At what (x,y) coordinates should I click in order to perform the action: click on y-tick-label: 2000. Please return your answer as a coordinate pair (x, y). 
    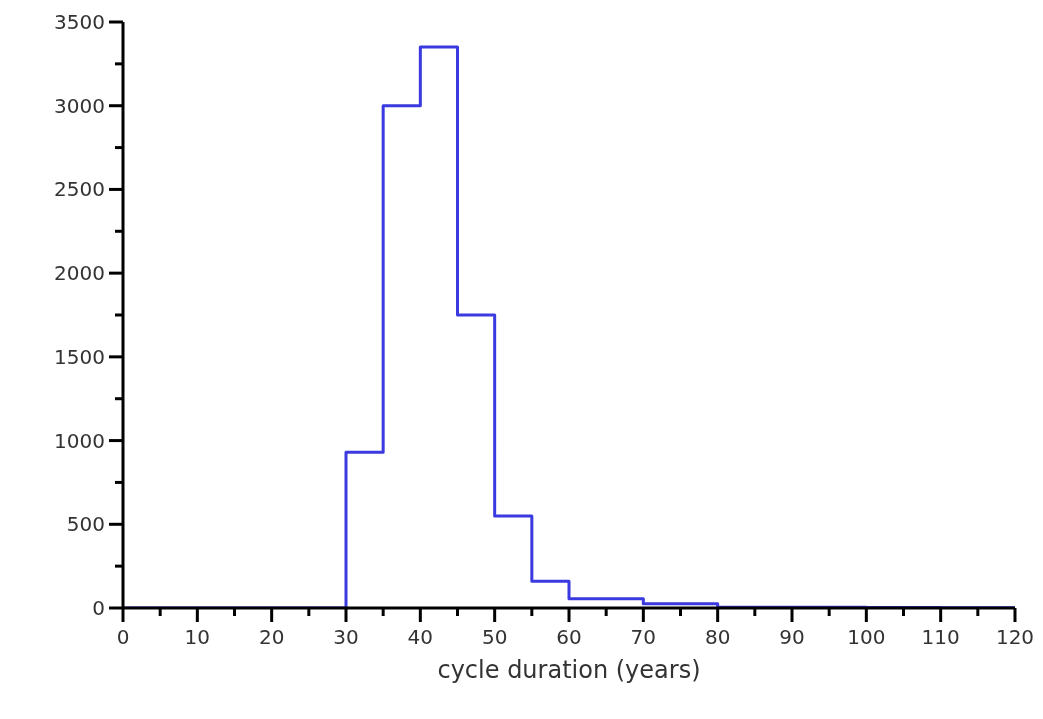
    Looking at the image, I should click on (79, 273).